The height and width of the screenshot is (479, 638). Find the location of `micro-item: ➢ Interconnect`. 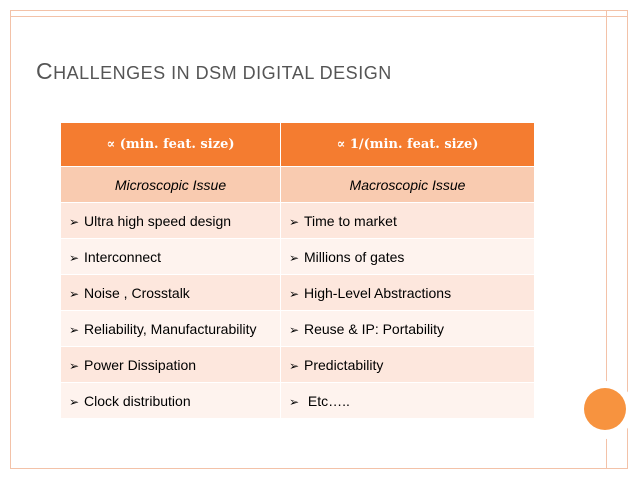

micro-item: ➢ Interconnect is located at coordinates (170, 256).